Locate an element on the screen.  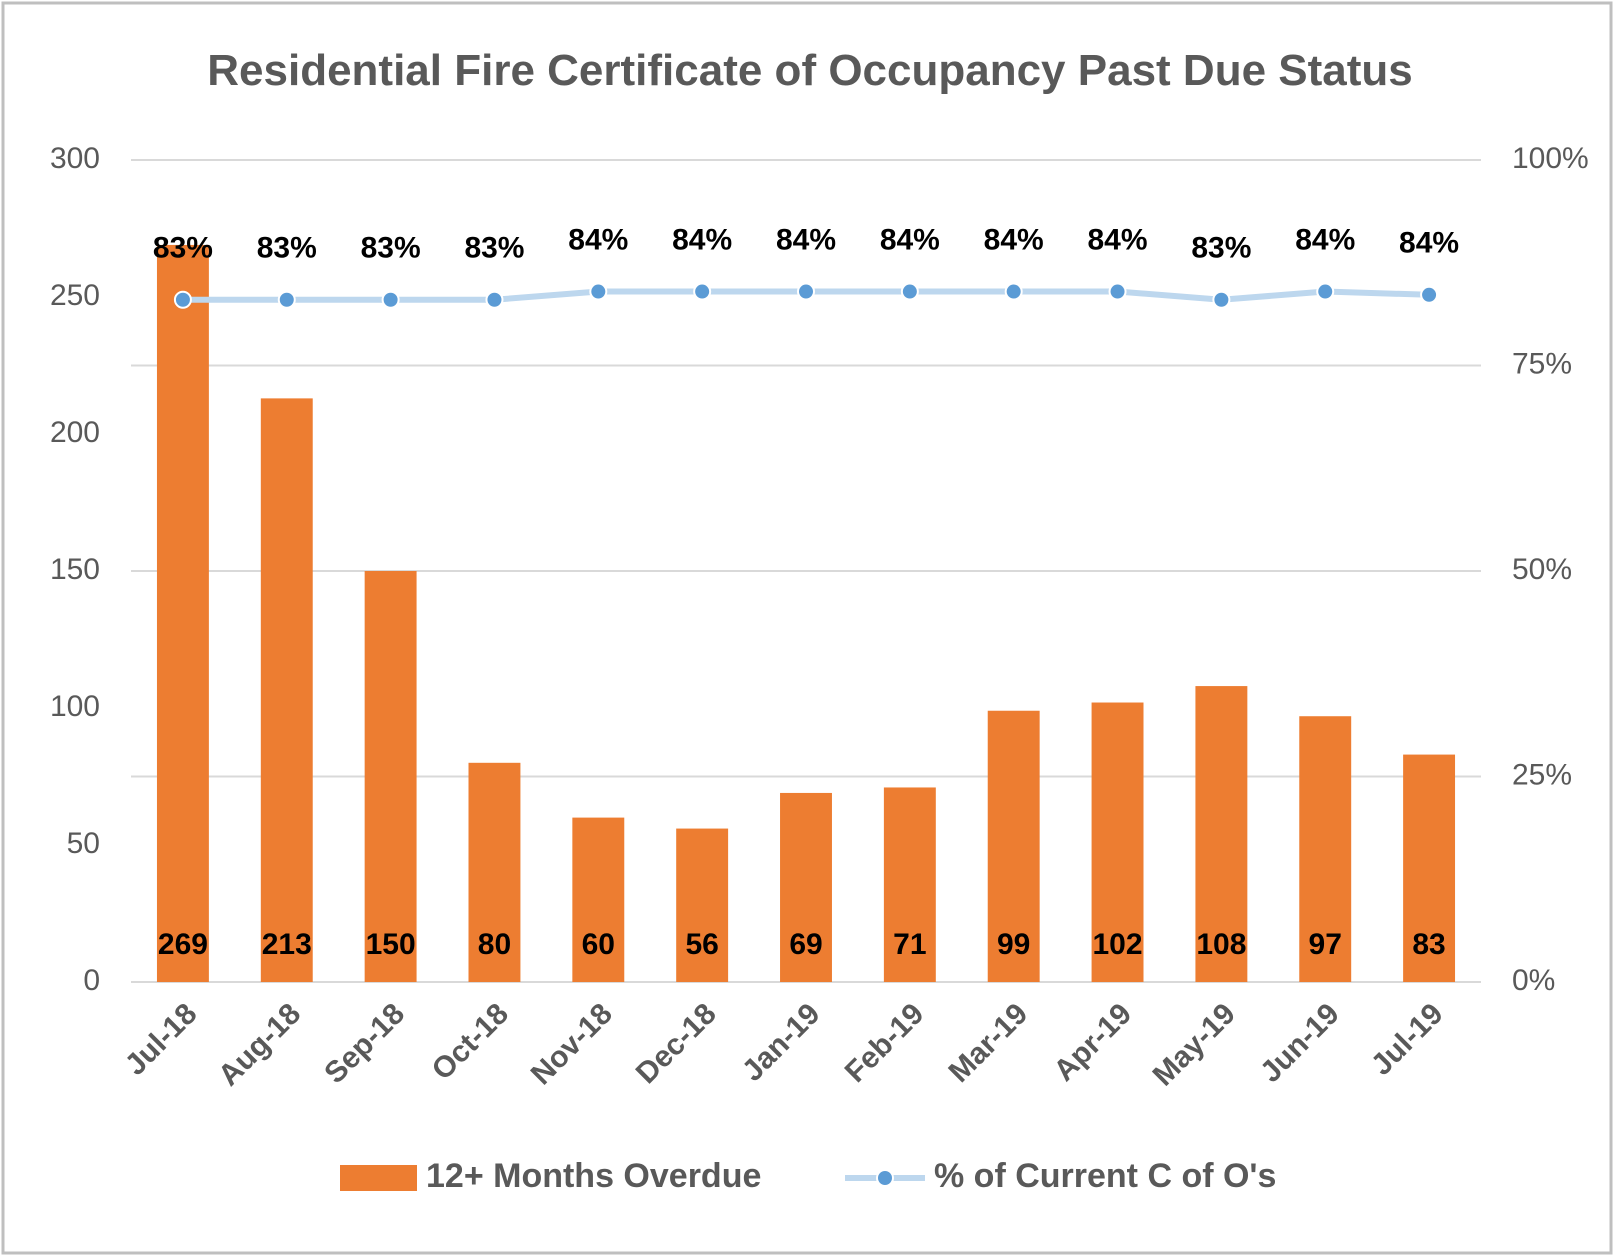
y2-tick-label: 25% is located at coordinates (1542, 774).